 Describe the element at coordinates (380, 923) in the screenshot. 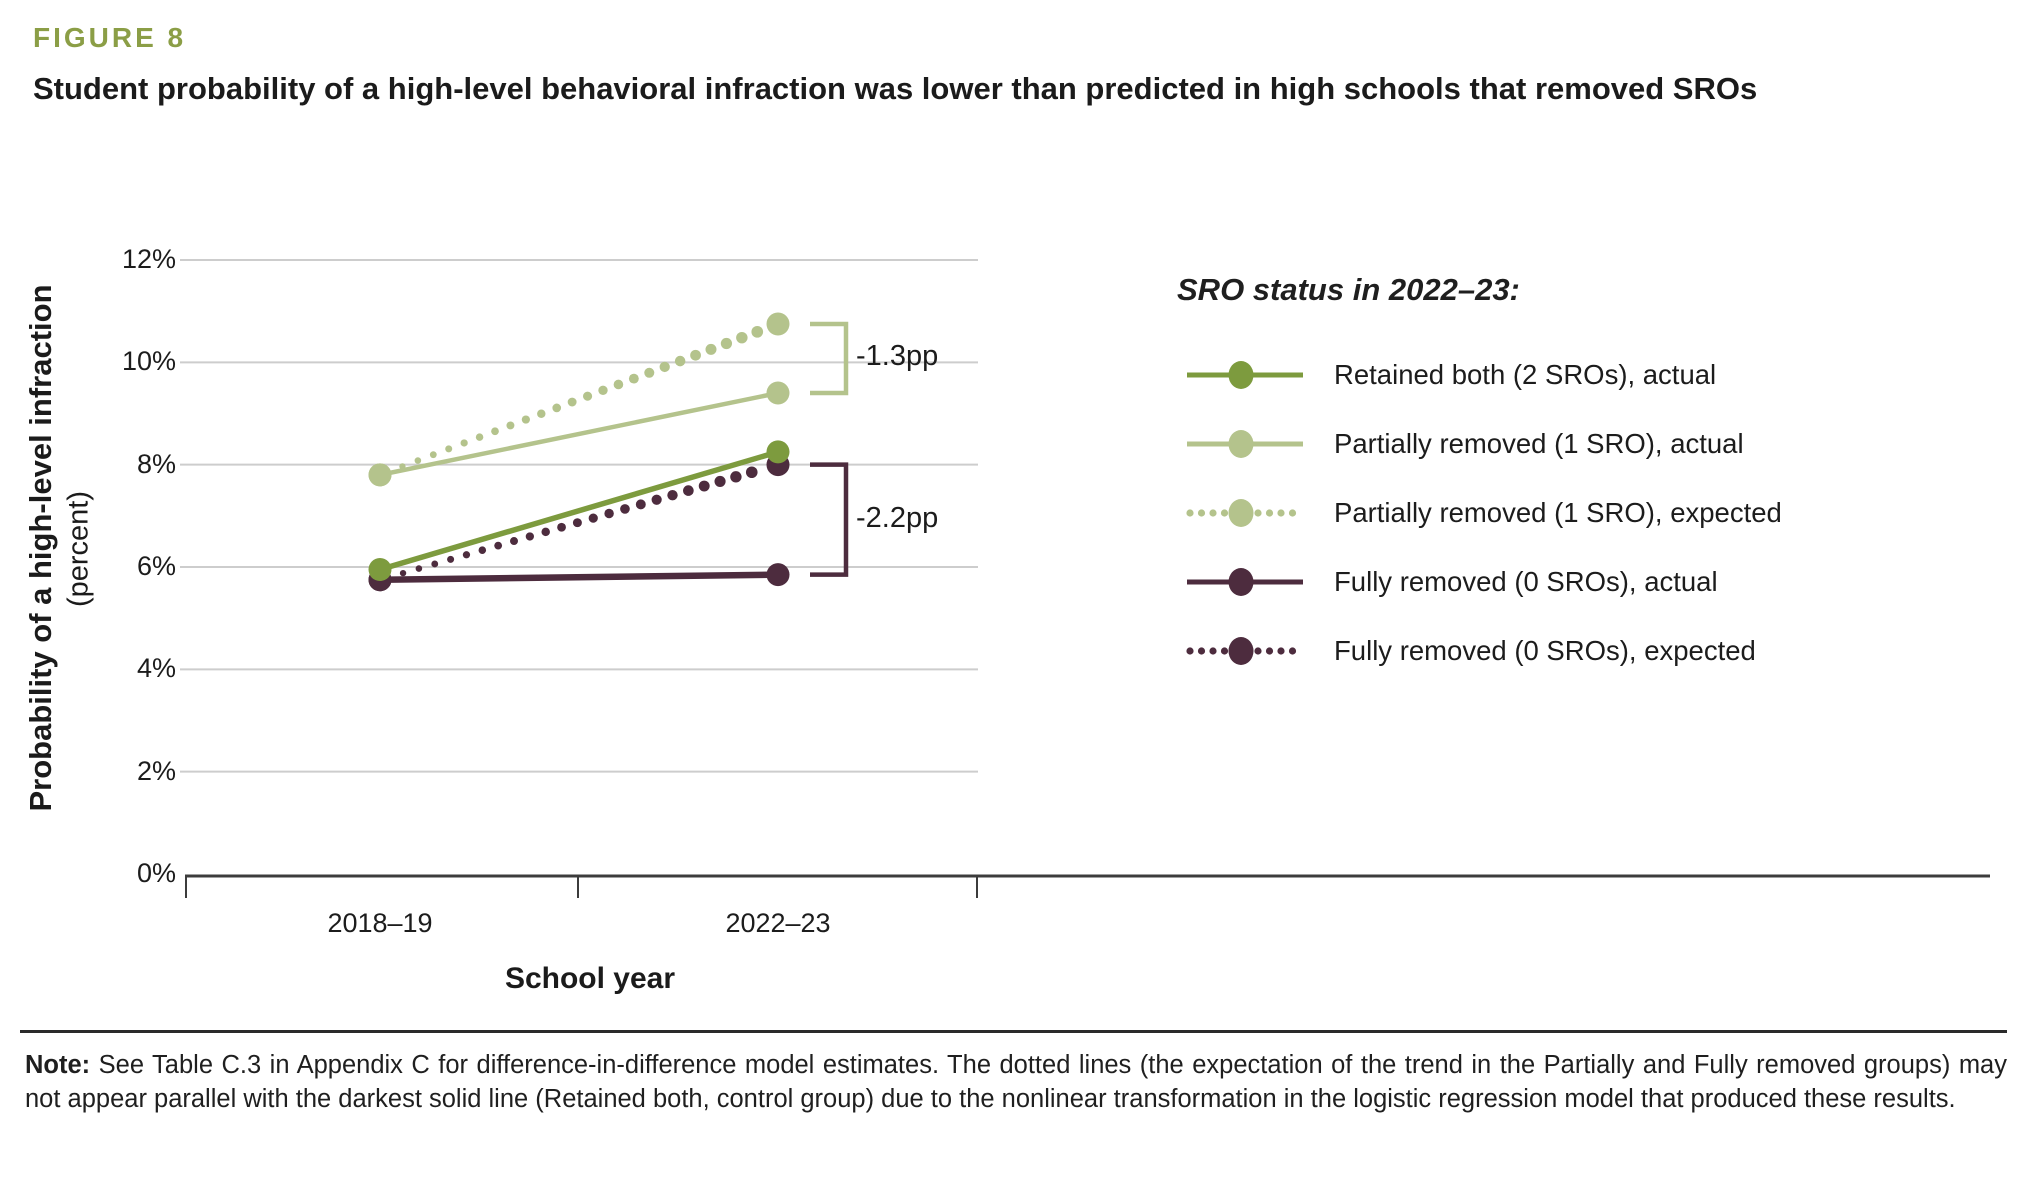

I see `x-tick-label: 2018–19` at that location.